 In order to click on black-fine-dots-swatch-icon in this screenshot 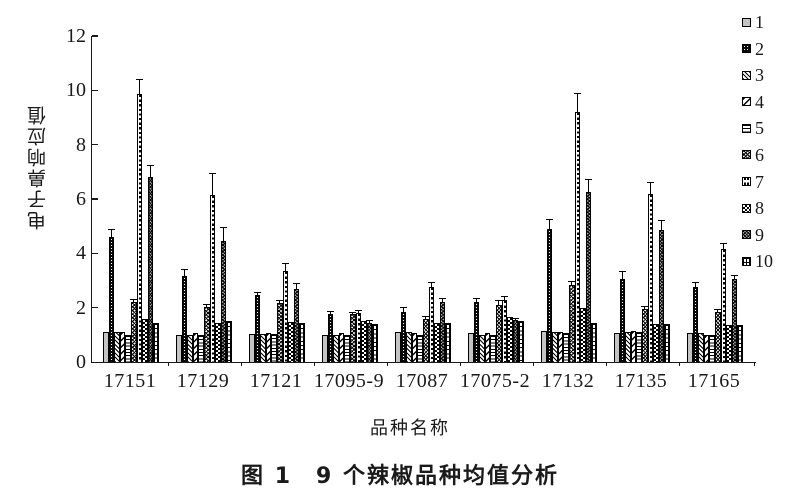, I will do `click(746, 49)`.